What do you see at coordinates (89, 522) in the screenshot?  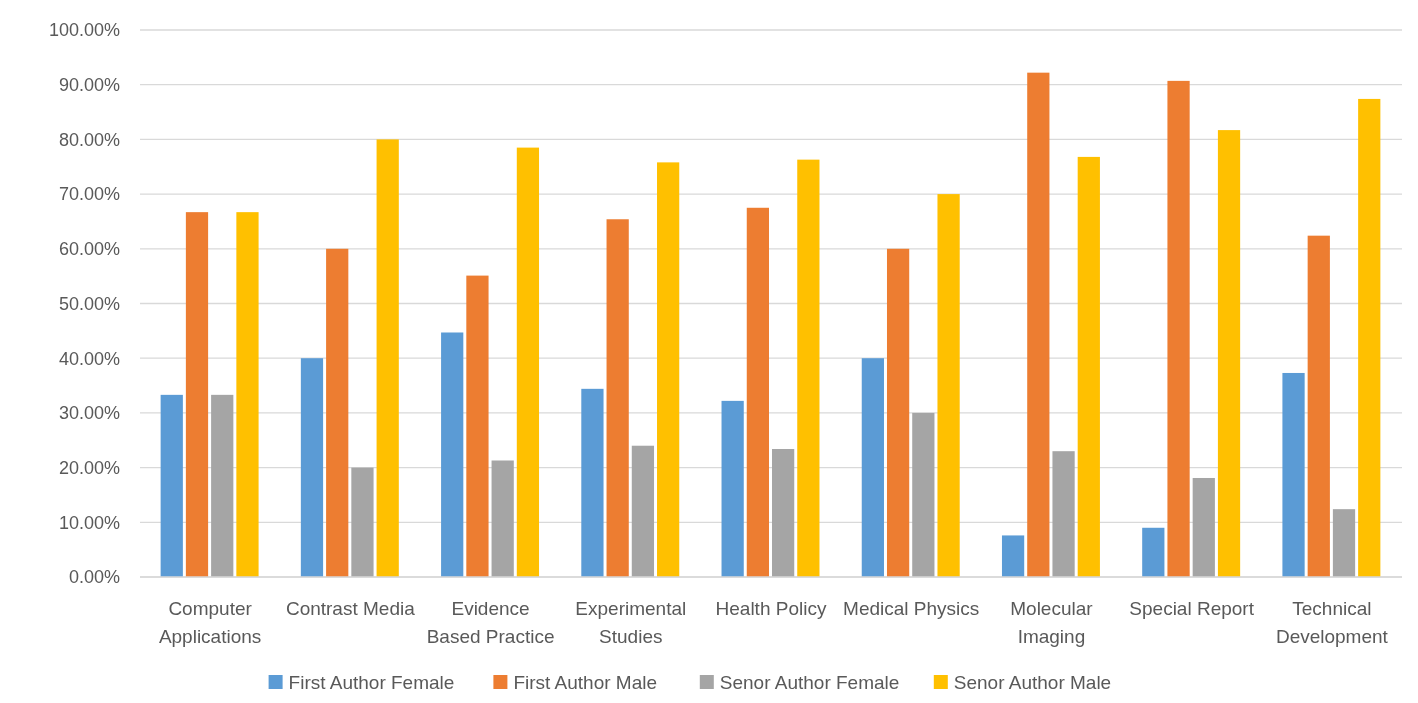 I see `y-tick-label: 10.00%` at bounding box center [89, 522].